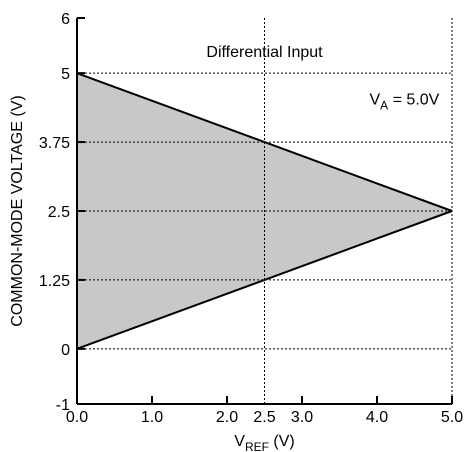 The width and height of the screenshot is (465, 452). I want to click on x-tick-label: 1.0, so click(152, 417).